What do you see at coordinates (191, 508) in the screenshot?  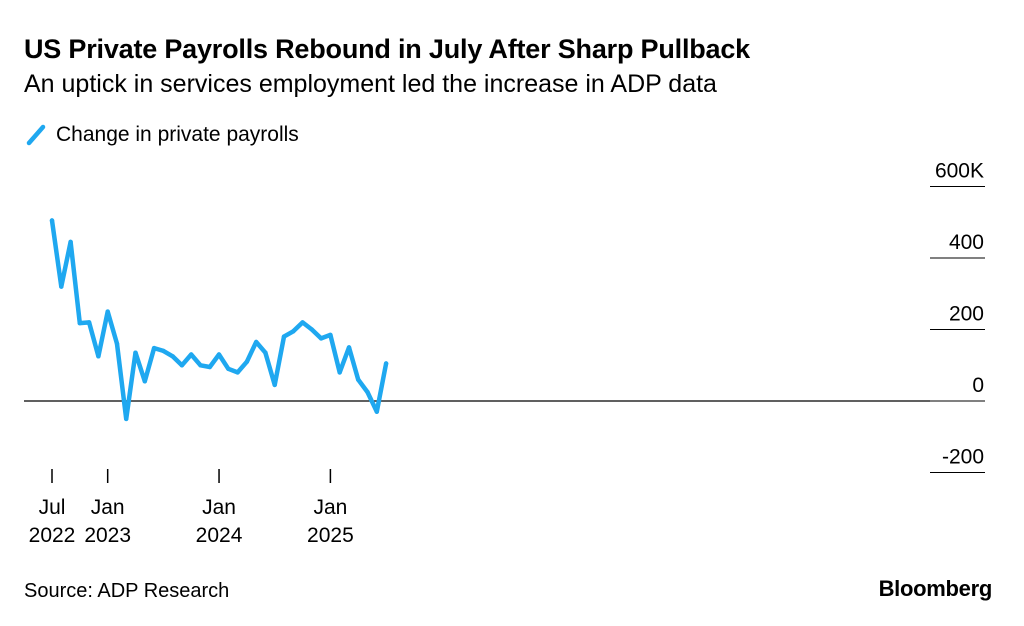 I see `x-axis: Jul 2022 Jan 2023 Jan 2024 Jan 2025` at bounding box center [191, 508].